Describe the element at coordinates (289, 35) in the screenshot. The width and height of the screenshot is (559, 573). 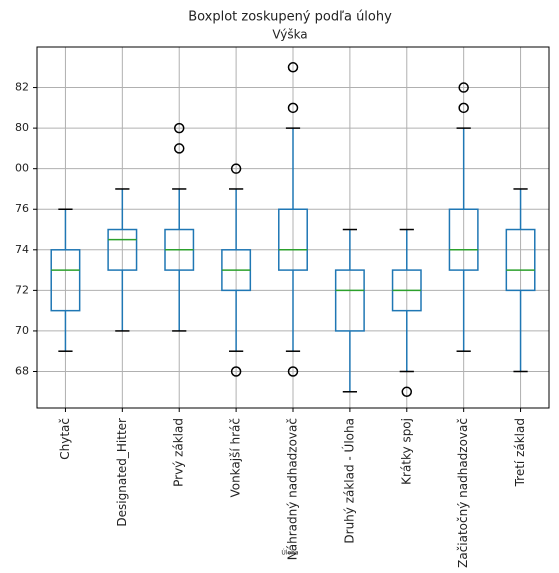
I see `chart-subtitle: Výška` at that location.